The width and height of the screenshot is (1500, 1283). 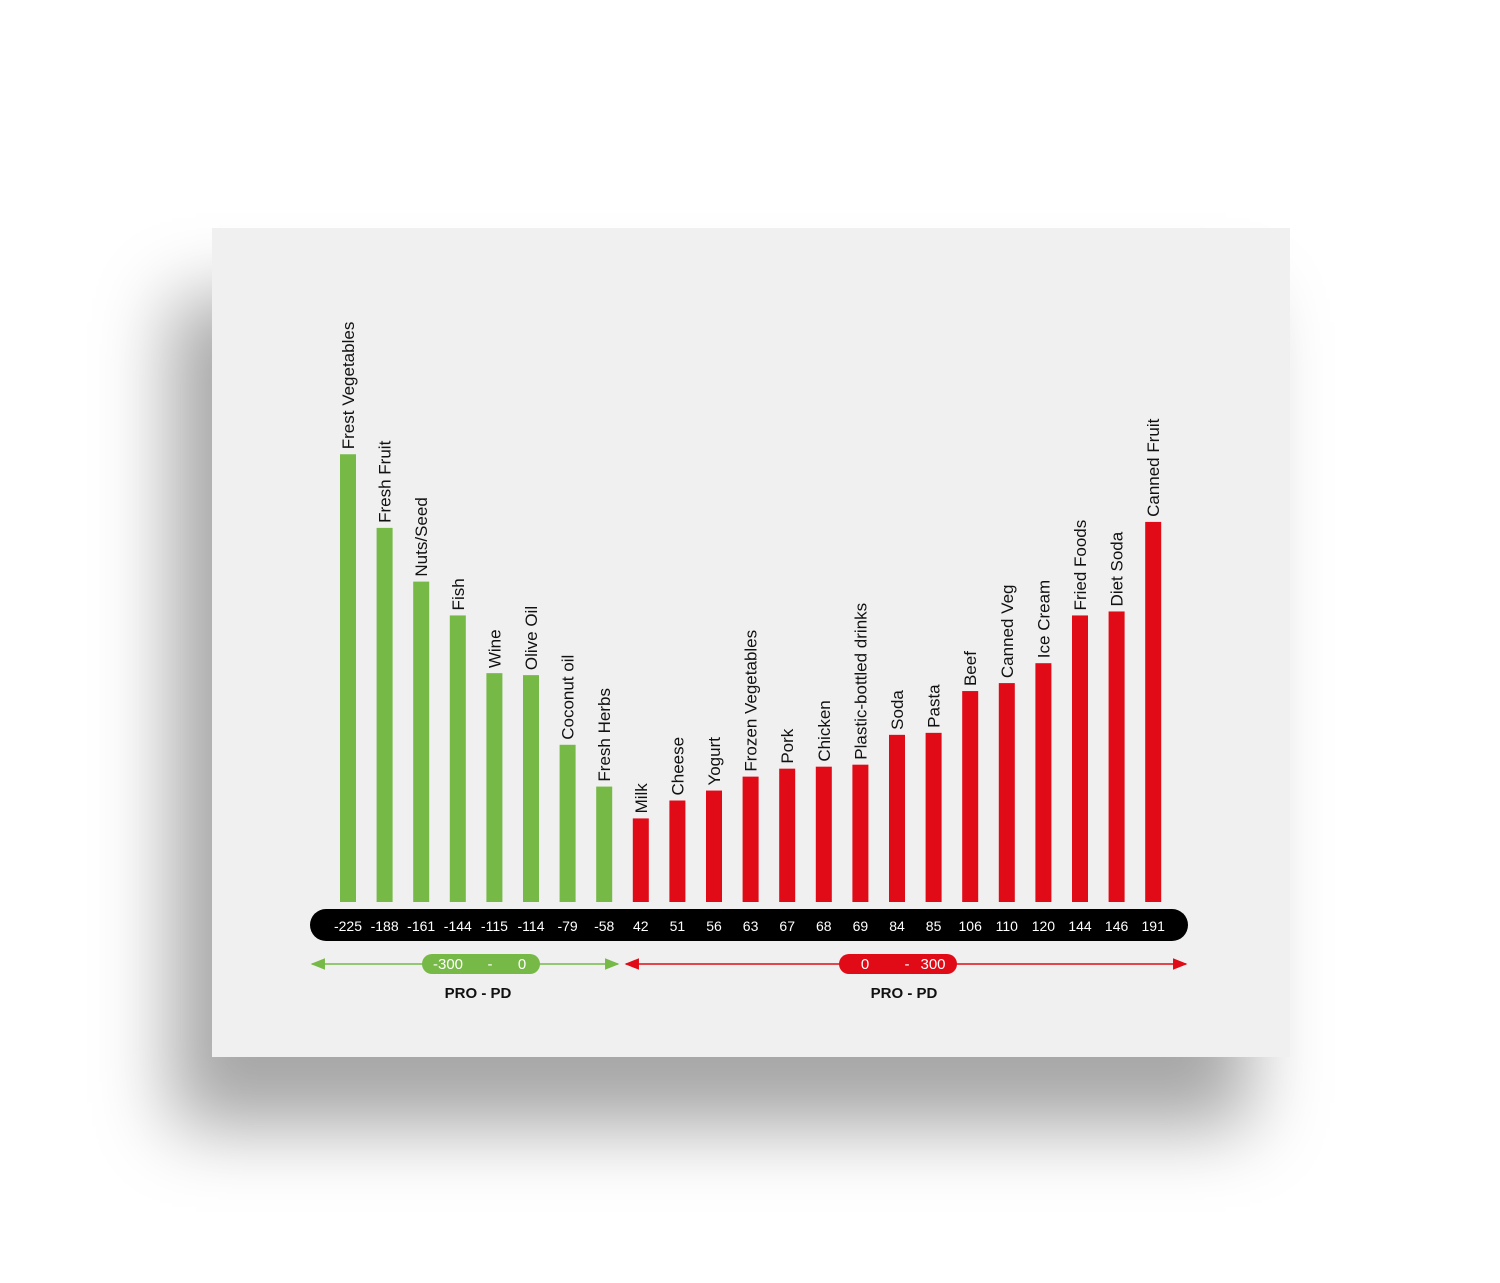 What do you see at coordinates (1117, 926) in the screenshot?
I see `value-label-diet-soda: 146` at bounding box center [1117, 926].